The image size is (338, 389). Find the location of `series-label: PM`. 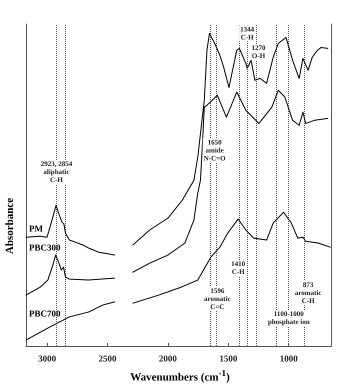

series-label: PM is located at coordinates (36, 228).